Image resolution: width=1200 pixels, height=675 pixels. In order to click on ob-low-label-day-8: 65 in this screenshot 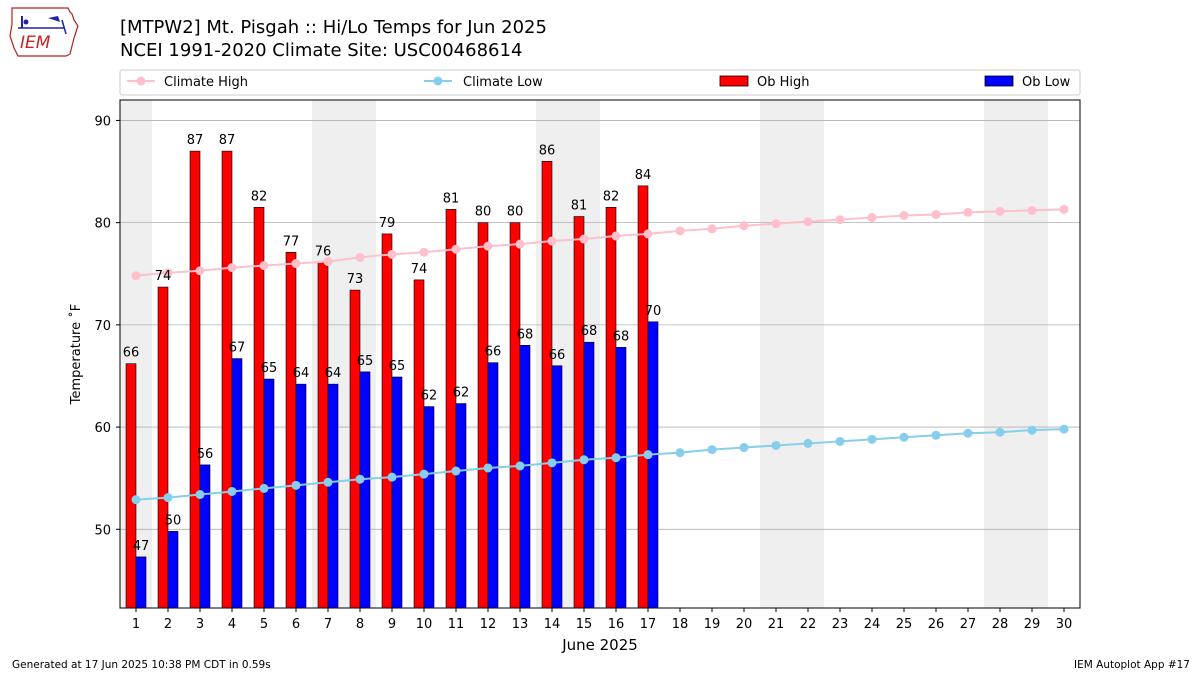, I will do `click(365, 361)`.